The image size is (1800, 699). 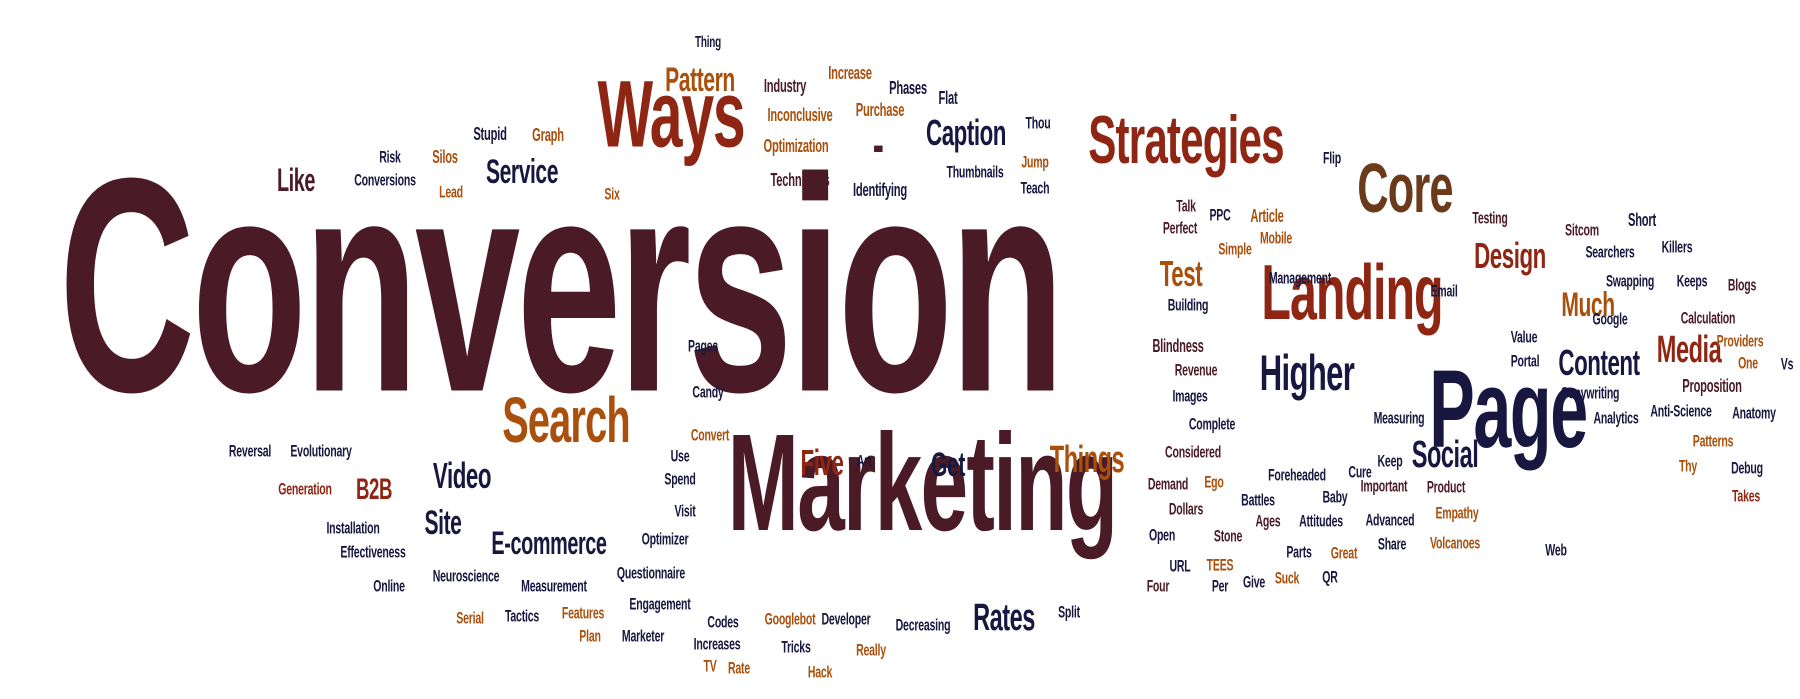 I want to click on word-neuroscience: Neuroscience, so click(x=466, y=576).